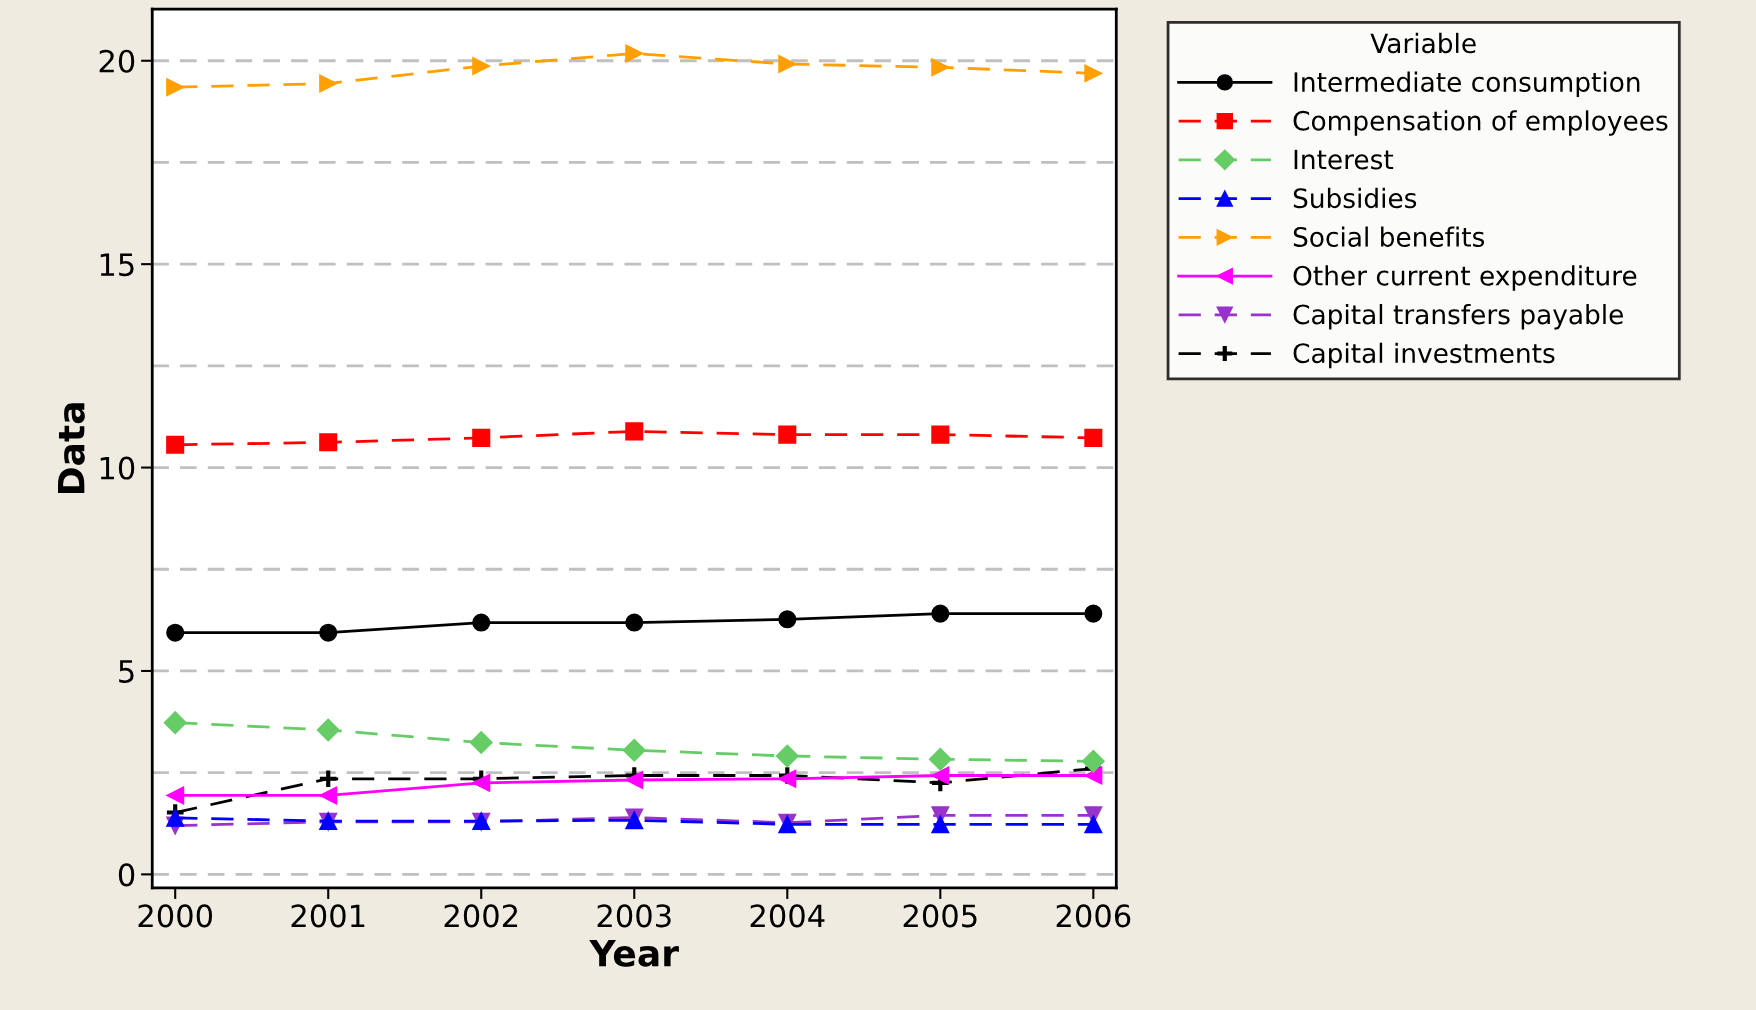 This screenshot has height=1010, width=1756. Describe the element at coordinates (1458, 316) in the screenshot. I see `legend-label: Capital transfers payable` at that location.